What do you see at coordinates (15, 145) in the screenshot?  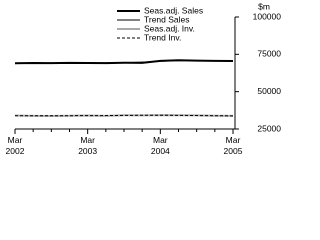 I see `x-tick-label: Mar 2002` at bounding box center [15, 145].